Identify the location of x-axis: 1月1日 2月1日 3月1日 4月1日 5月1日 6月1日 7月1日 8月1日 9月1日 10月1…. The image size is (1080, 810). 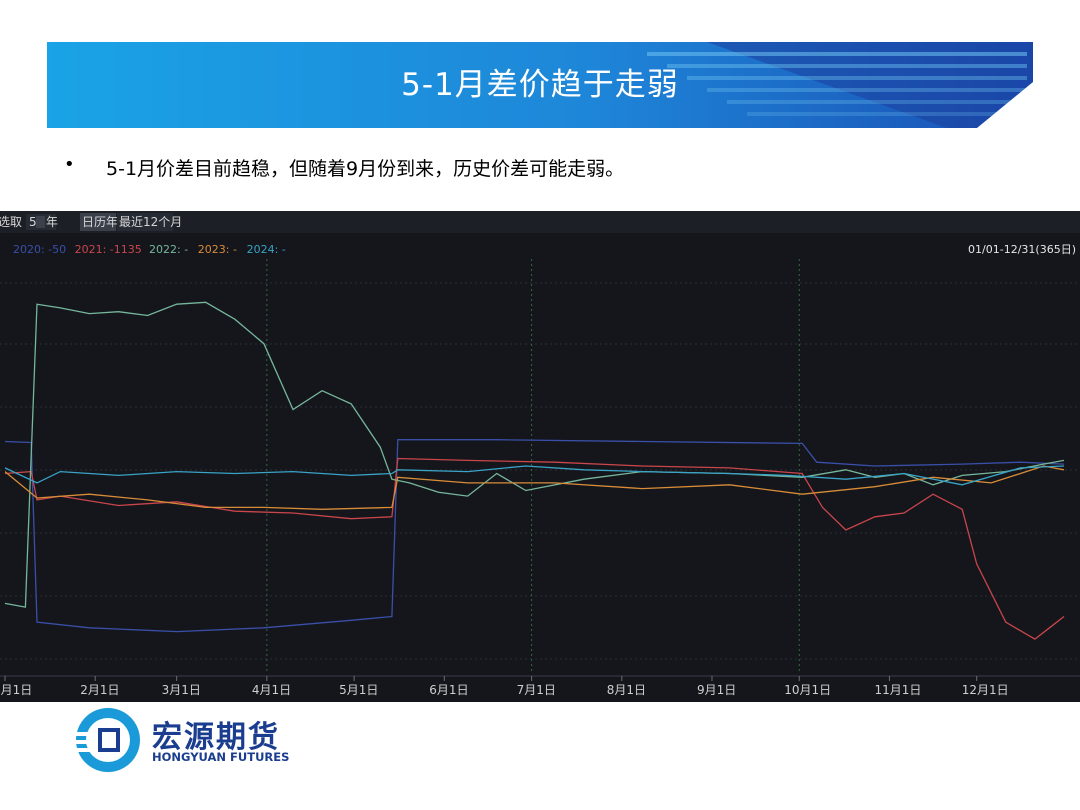
(540, 686).